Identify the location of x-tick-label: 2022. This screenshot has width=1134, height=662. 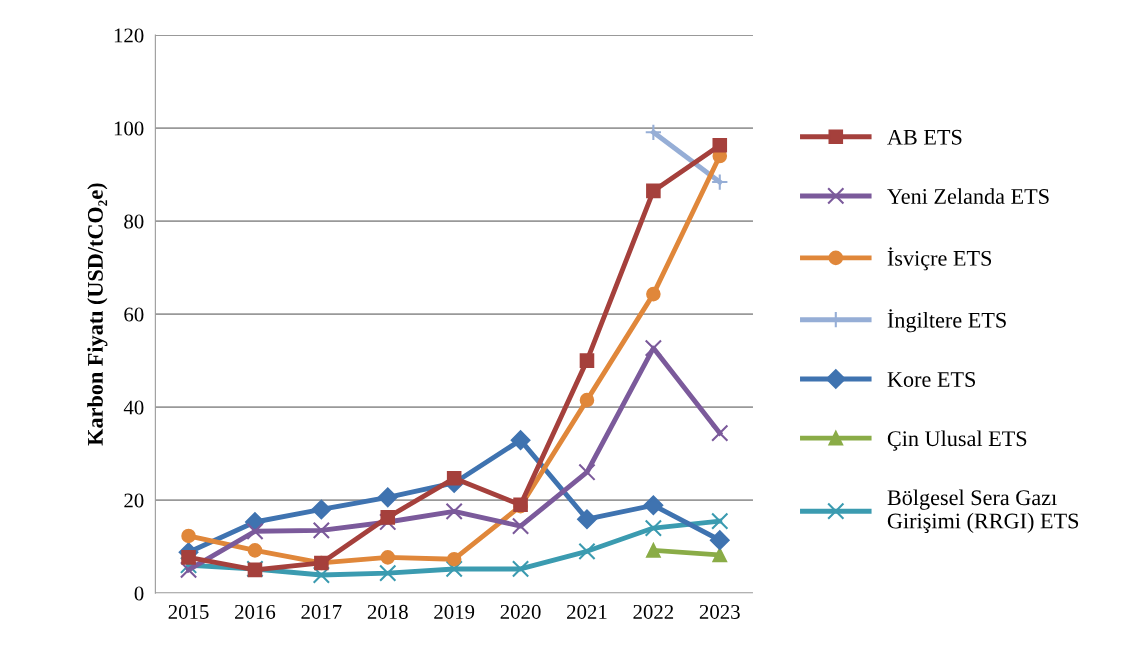
(653, 611).